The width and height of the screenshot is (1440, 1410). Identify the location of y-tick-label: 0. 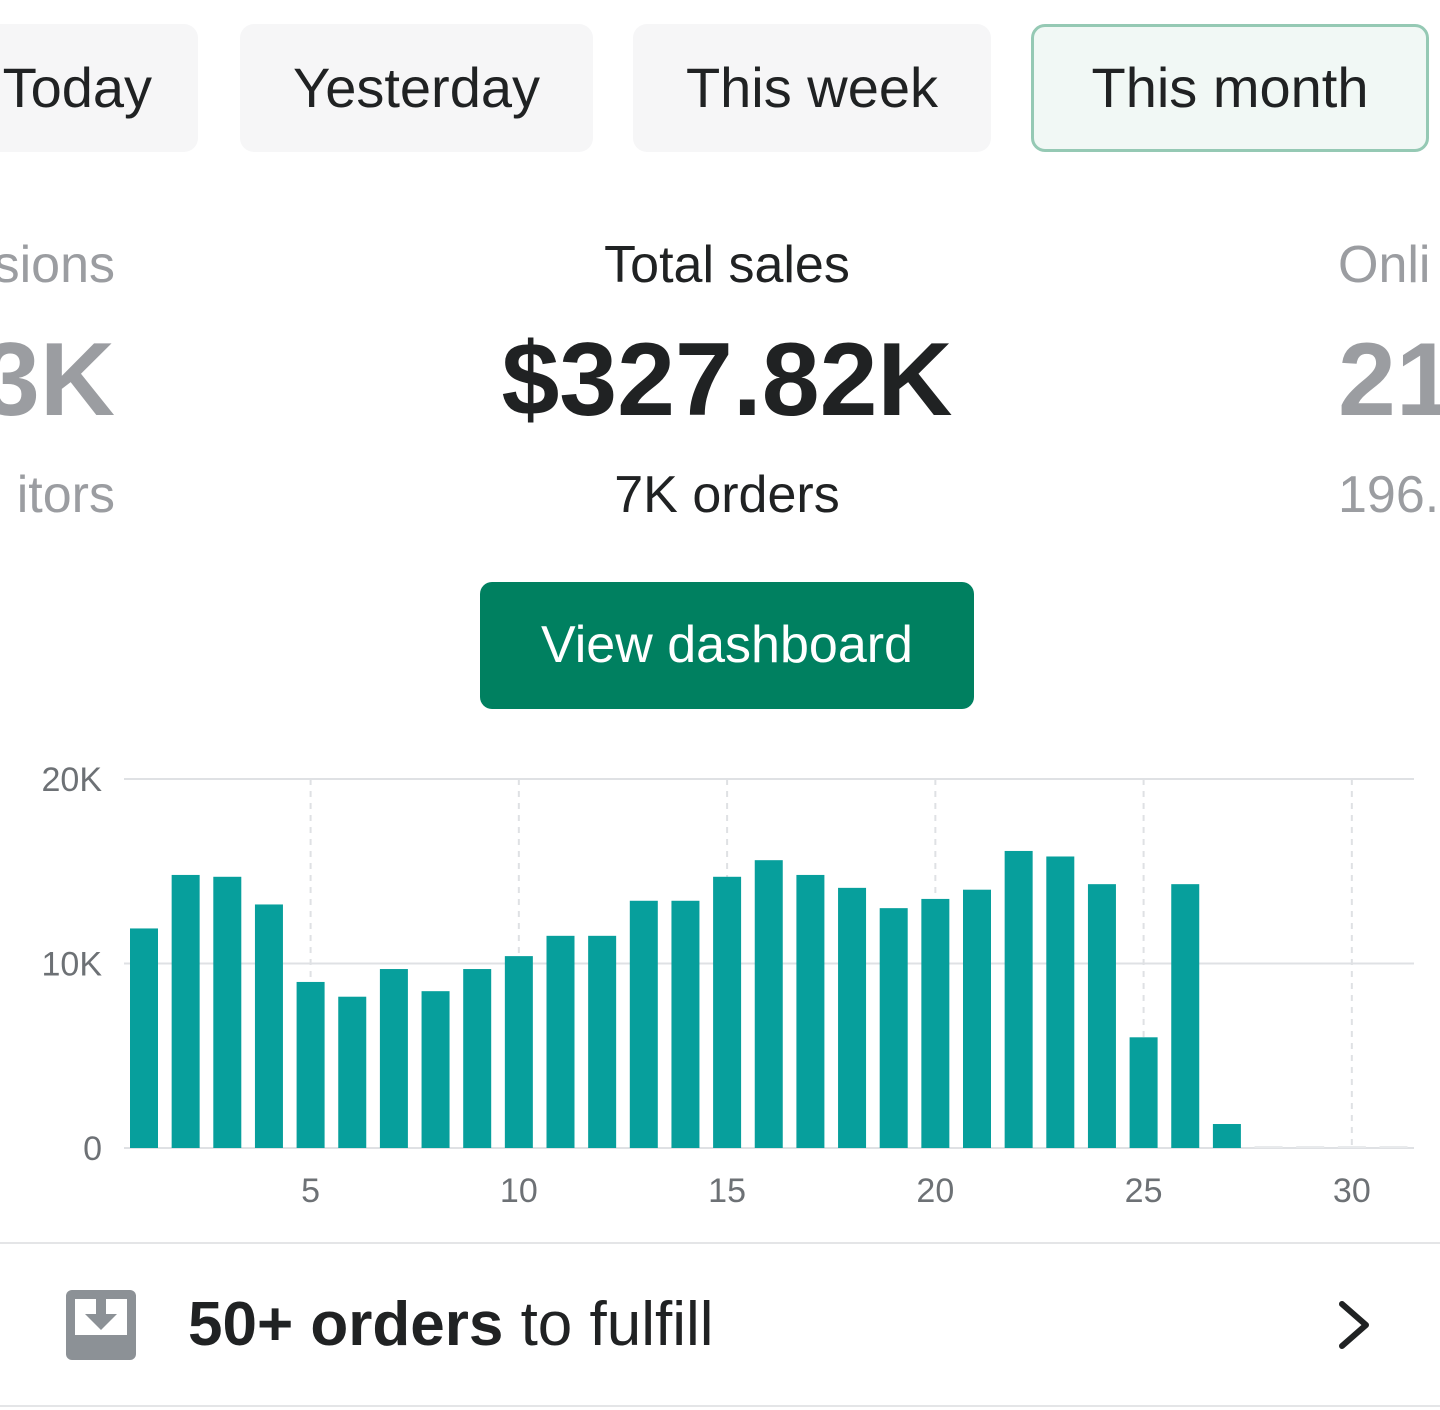
(92, 1149).